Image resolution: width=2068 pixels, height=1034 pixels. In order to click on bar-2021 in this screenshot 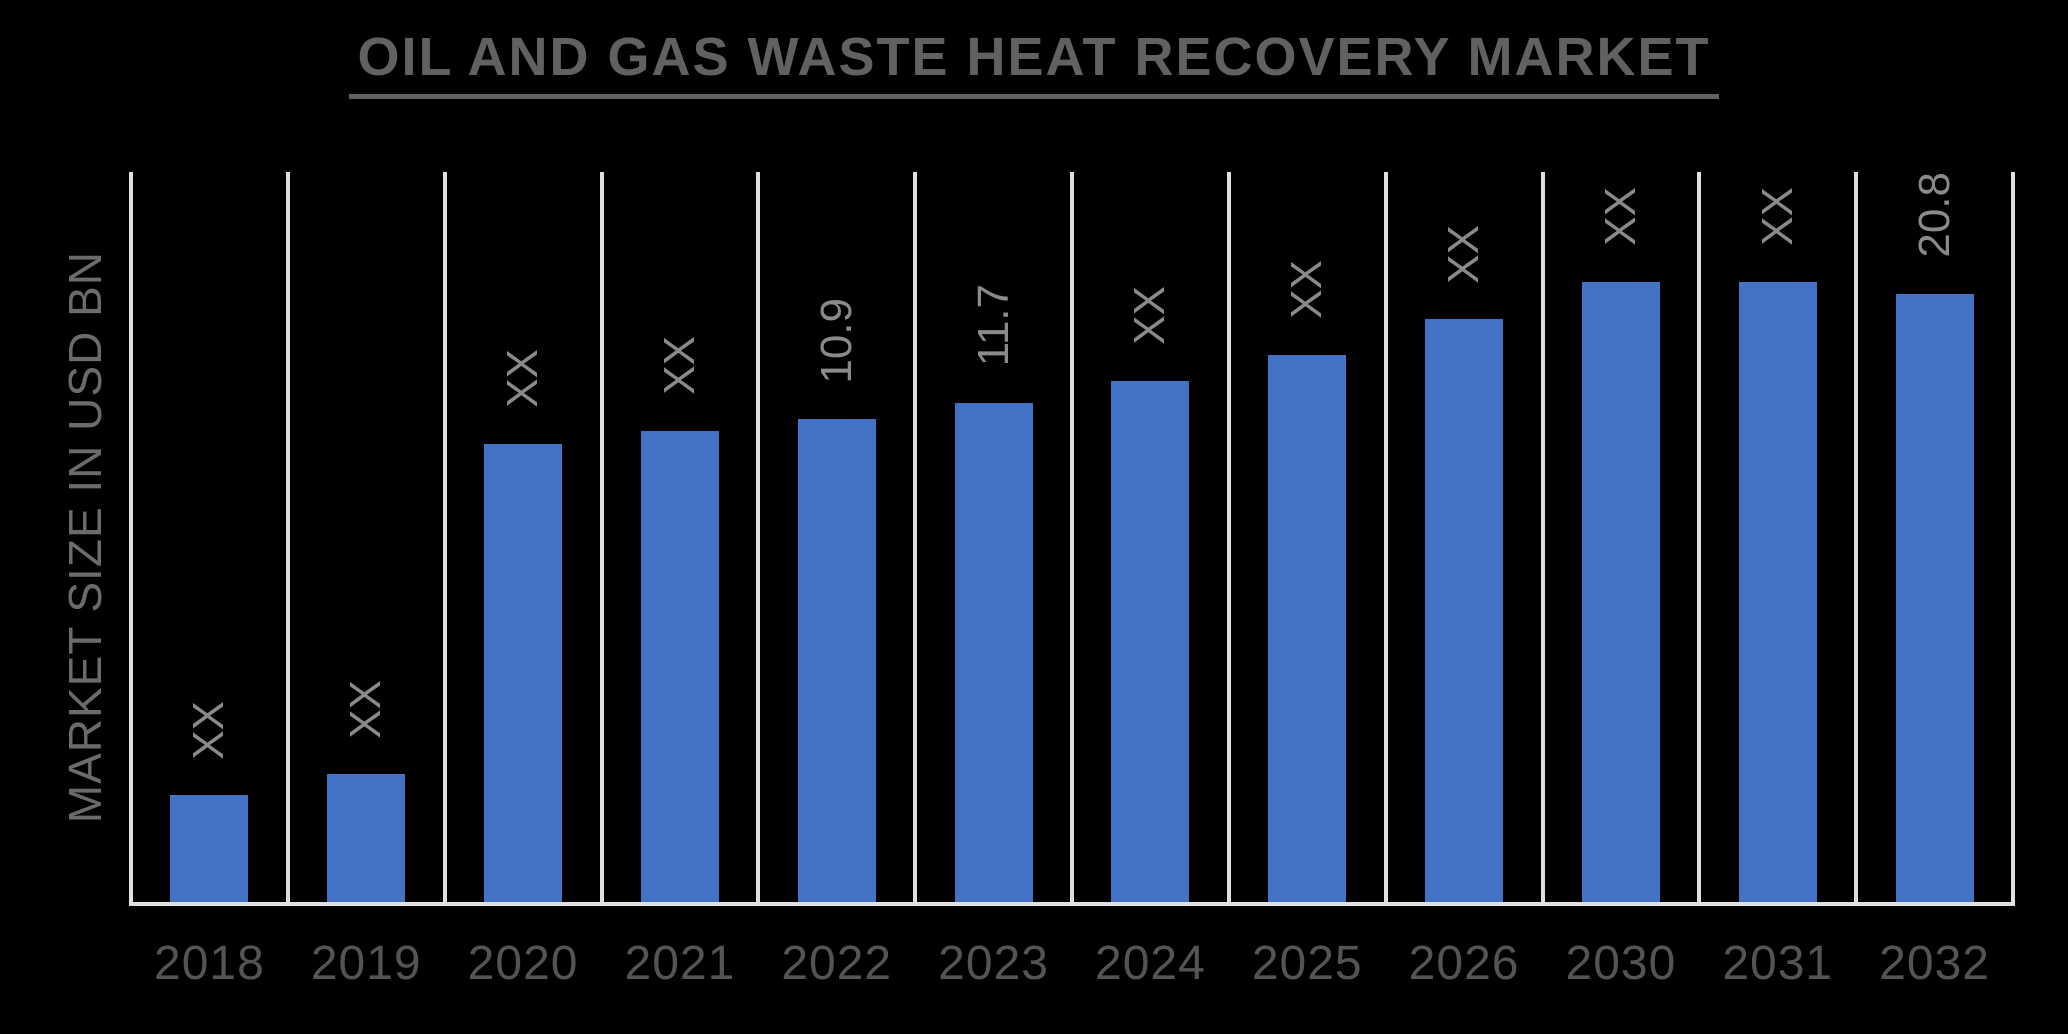, I will do `click(679, 666)`.